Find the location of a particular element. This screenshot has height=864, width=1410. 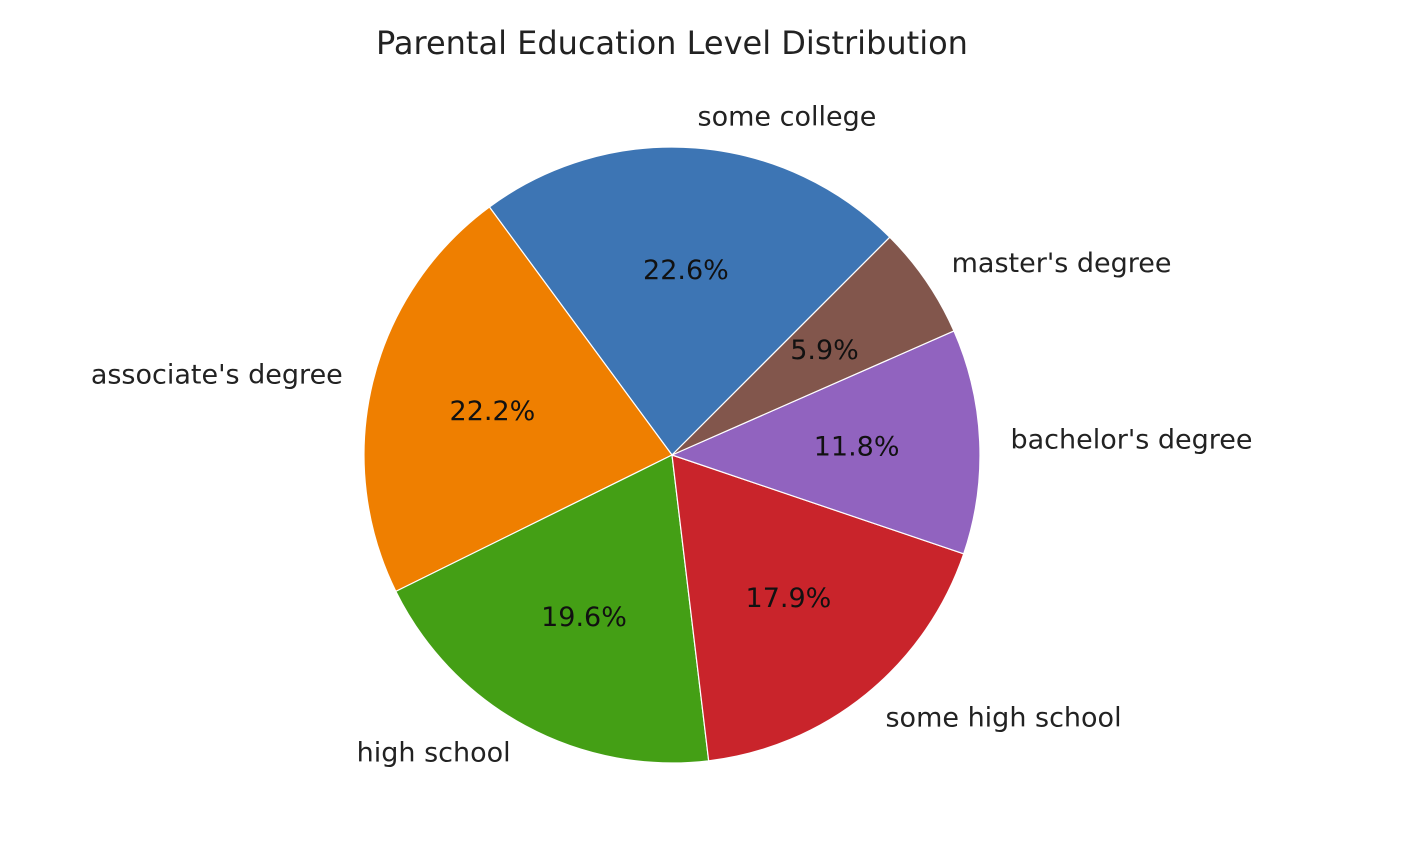

pie-slice-some-high-school is located at coordinates (818, 608).